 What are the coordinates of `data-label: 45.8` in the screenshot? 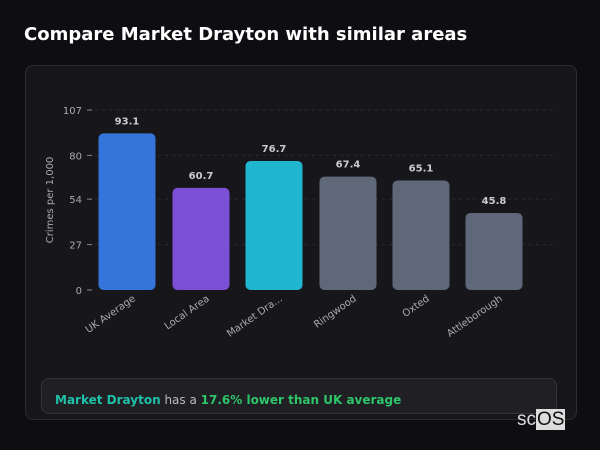 It's located at (494, 201).